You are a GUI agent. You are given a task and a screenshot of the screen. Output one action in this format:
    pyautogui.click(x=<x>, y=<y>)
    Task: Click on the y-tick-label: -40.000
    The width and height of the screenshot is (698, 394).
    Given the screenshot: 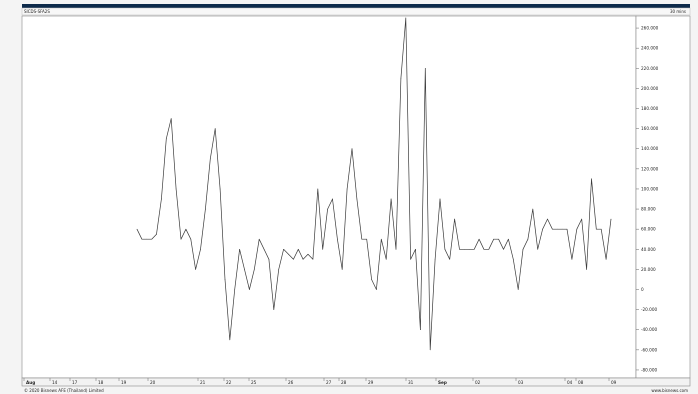 What is the action you would take?
    pyautogui.click(x=649, y=329)
    